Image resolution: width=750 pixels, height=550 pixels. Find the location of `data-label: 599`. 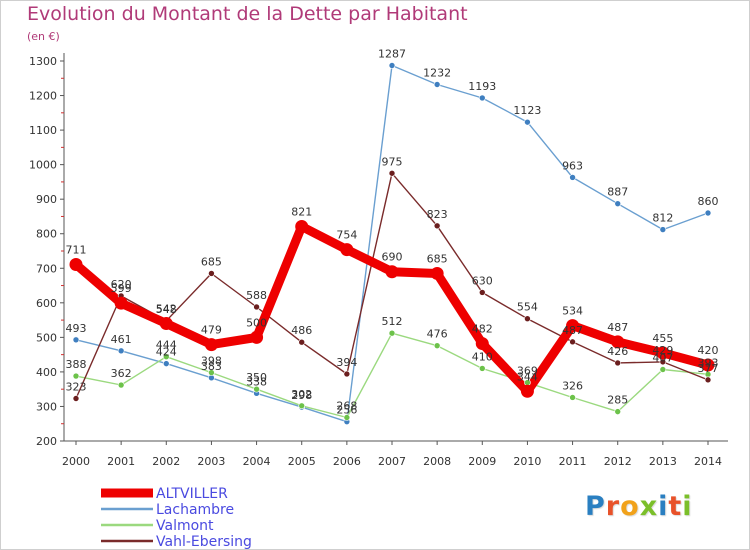

data-label: 599 is located at coordinates (121, 288).